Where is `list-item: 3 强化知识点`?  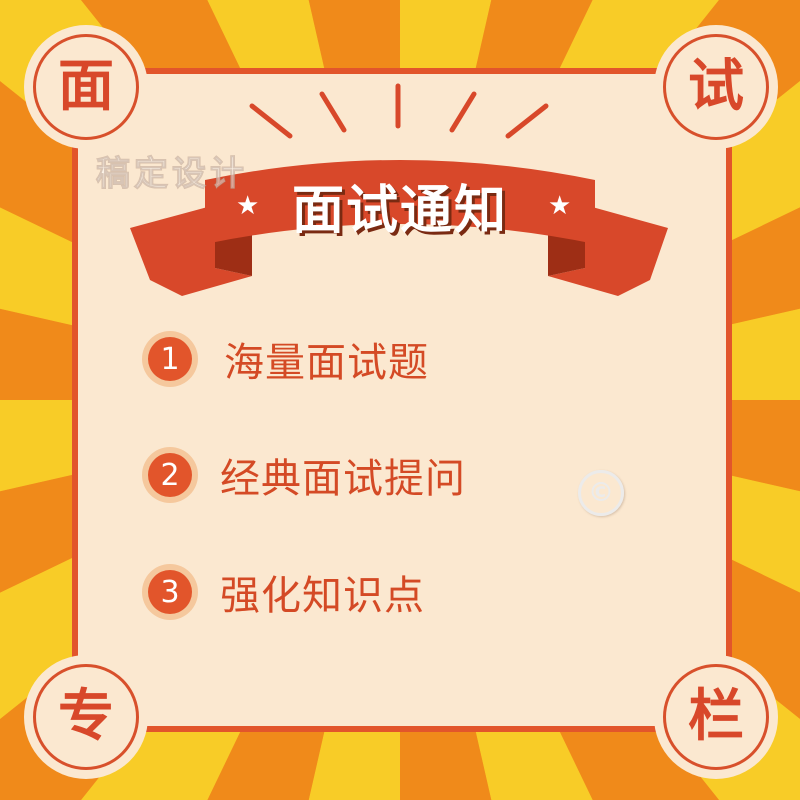
list-item: 3 强化知识点 is located at coordinates (283, 592).